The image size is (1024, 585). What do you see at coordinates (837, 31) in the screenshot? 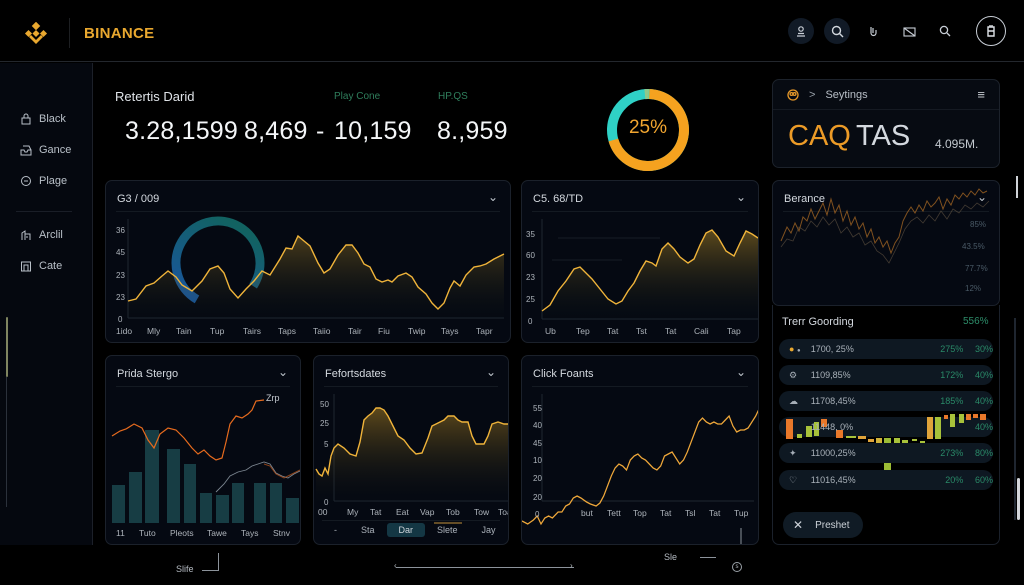
I see `search-icon` at bounding box center [837, 31].